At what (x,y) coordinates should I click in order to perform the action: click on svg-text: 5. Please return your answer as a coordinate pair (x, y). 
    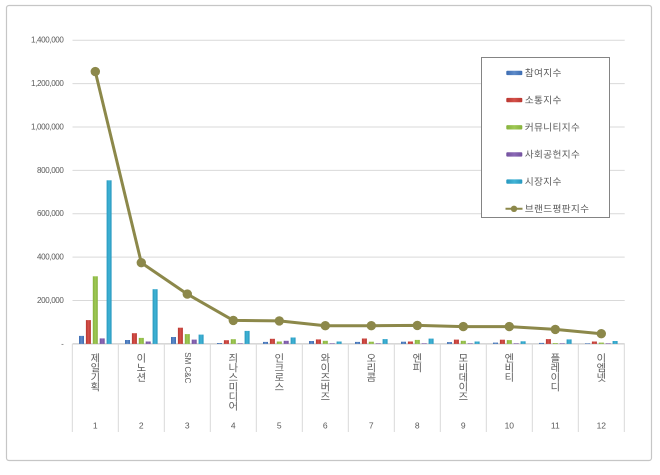
    Looking at the image, I should click on (279, 425).